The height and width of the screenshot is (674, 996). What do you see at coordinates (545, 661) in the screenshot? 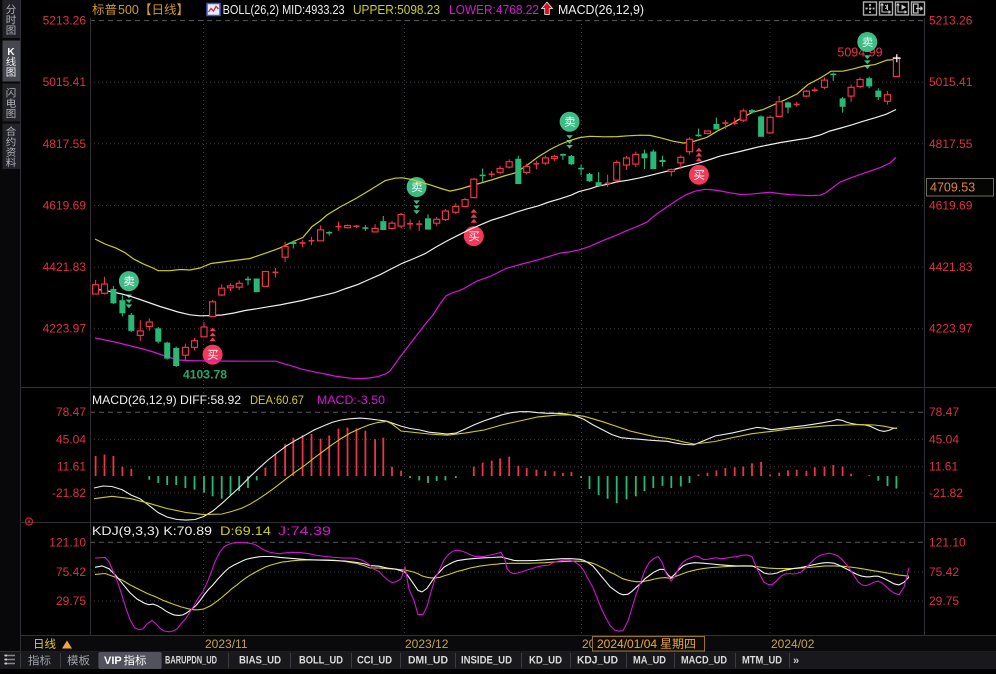
I see `svg-text: KD_UD` at bounding box center [545, 661].